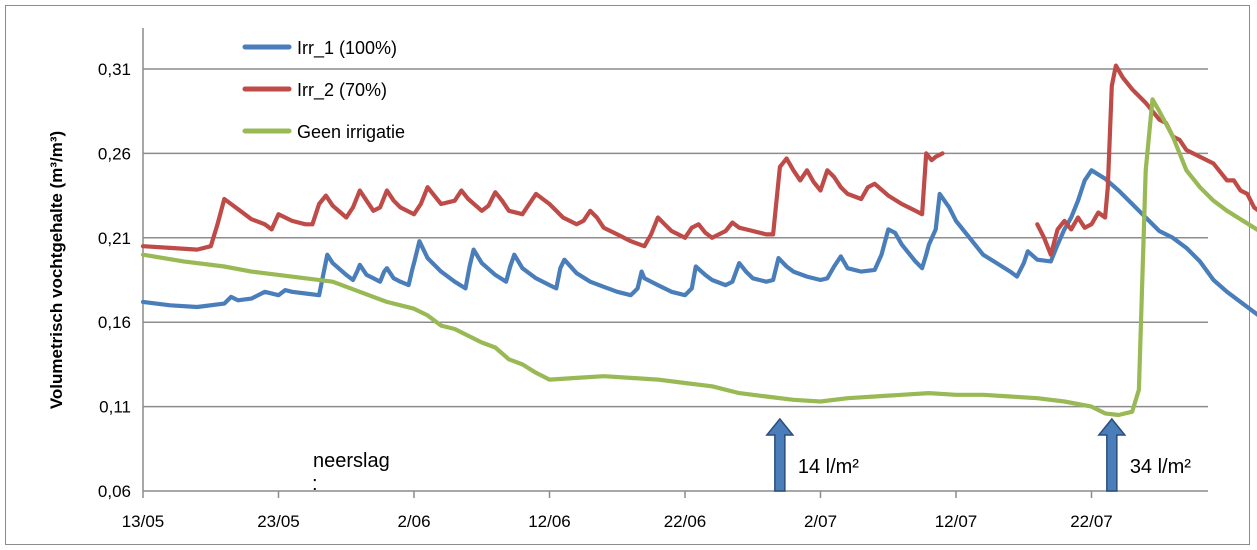  Describe the element at coordinates (549, 521) in the screenshot. I see `x-tick-label: 12/06` at that location.